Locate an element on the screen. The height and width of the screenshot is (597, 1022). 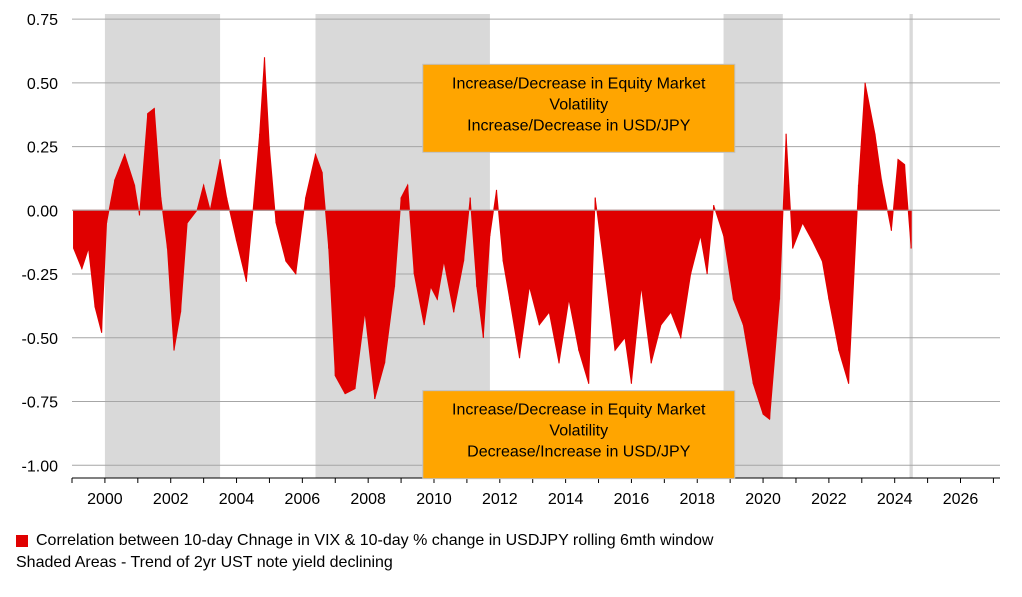
annotation-text-upper: Increase/Decrease in Equity Market is located at coordinates (579, 83).